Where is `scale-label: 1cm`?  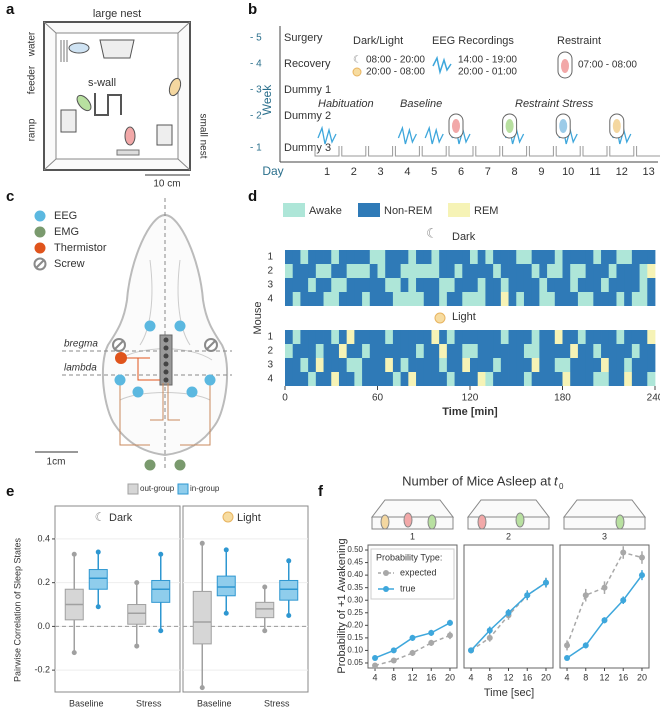 scale-label: 1cm is located at coordinates (56, 462).